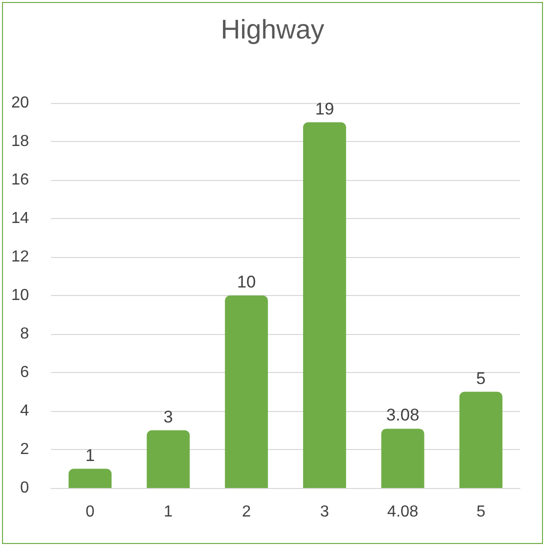 This screenshot has width=547, height=548. Describe the element at coordinates (25, 488) in the screenshot. I see `y-tick-label: 0` at that location.